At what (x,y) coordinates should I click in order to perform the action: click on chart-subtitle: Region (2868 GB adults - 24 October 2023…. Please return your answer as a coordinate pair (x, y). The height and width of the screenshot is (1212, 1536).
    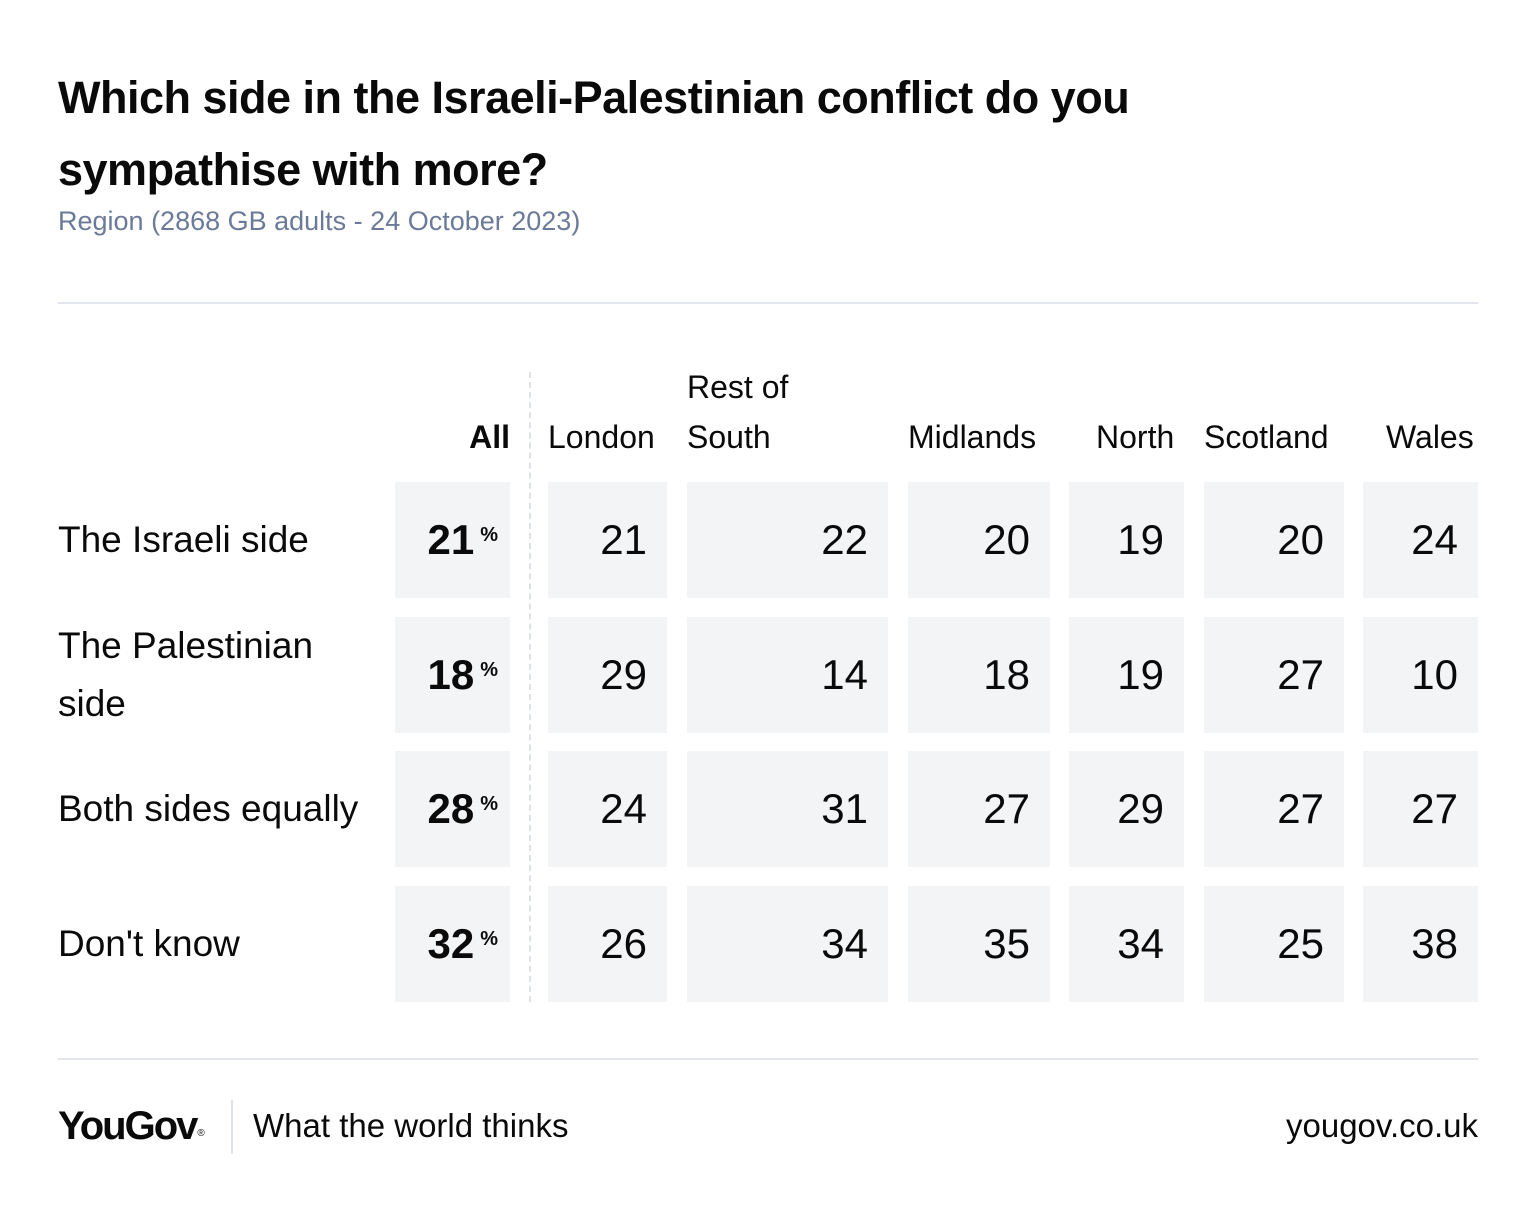
    Looking at the image, I should click on (319, 221).